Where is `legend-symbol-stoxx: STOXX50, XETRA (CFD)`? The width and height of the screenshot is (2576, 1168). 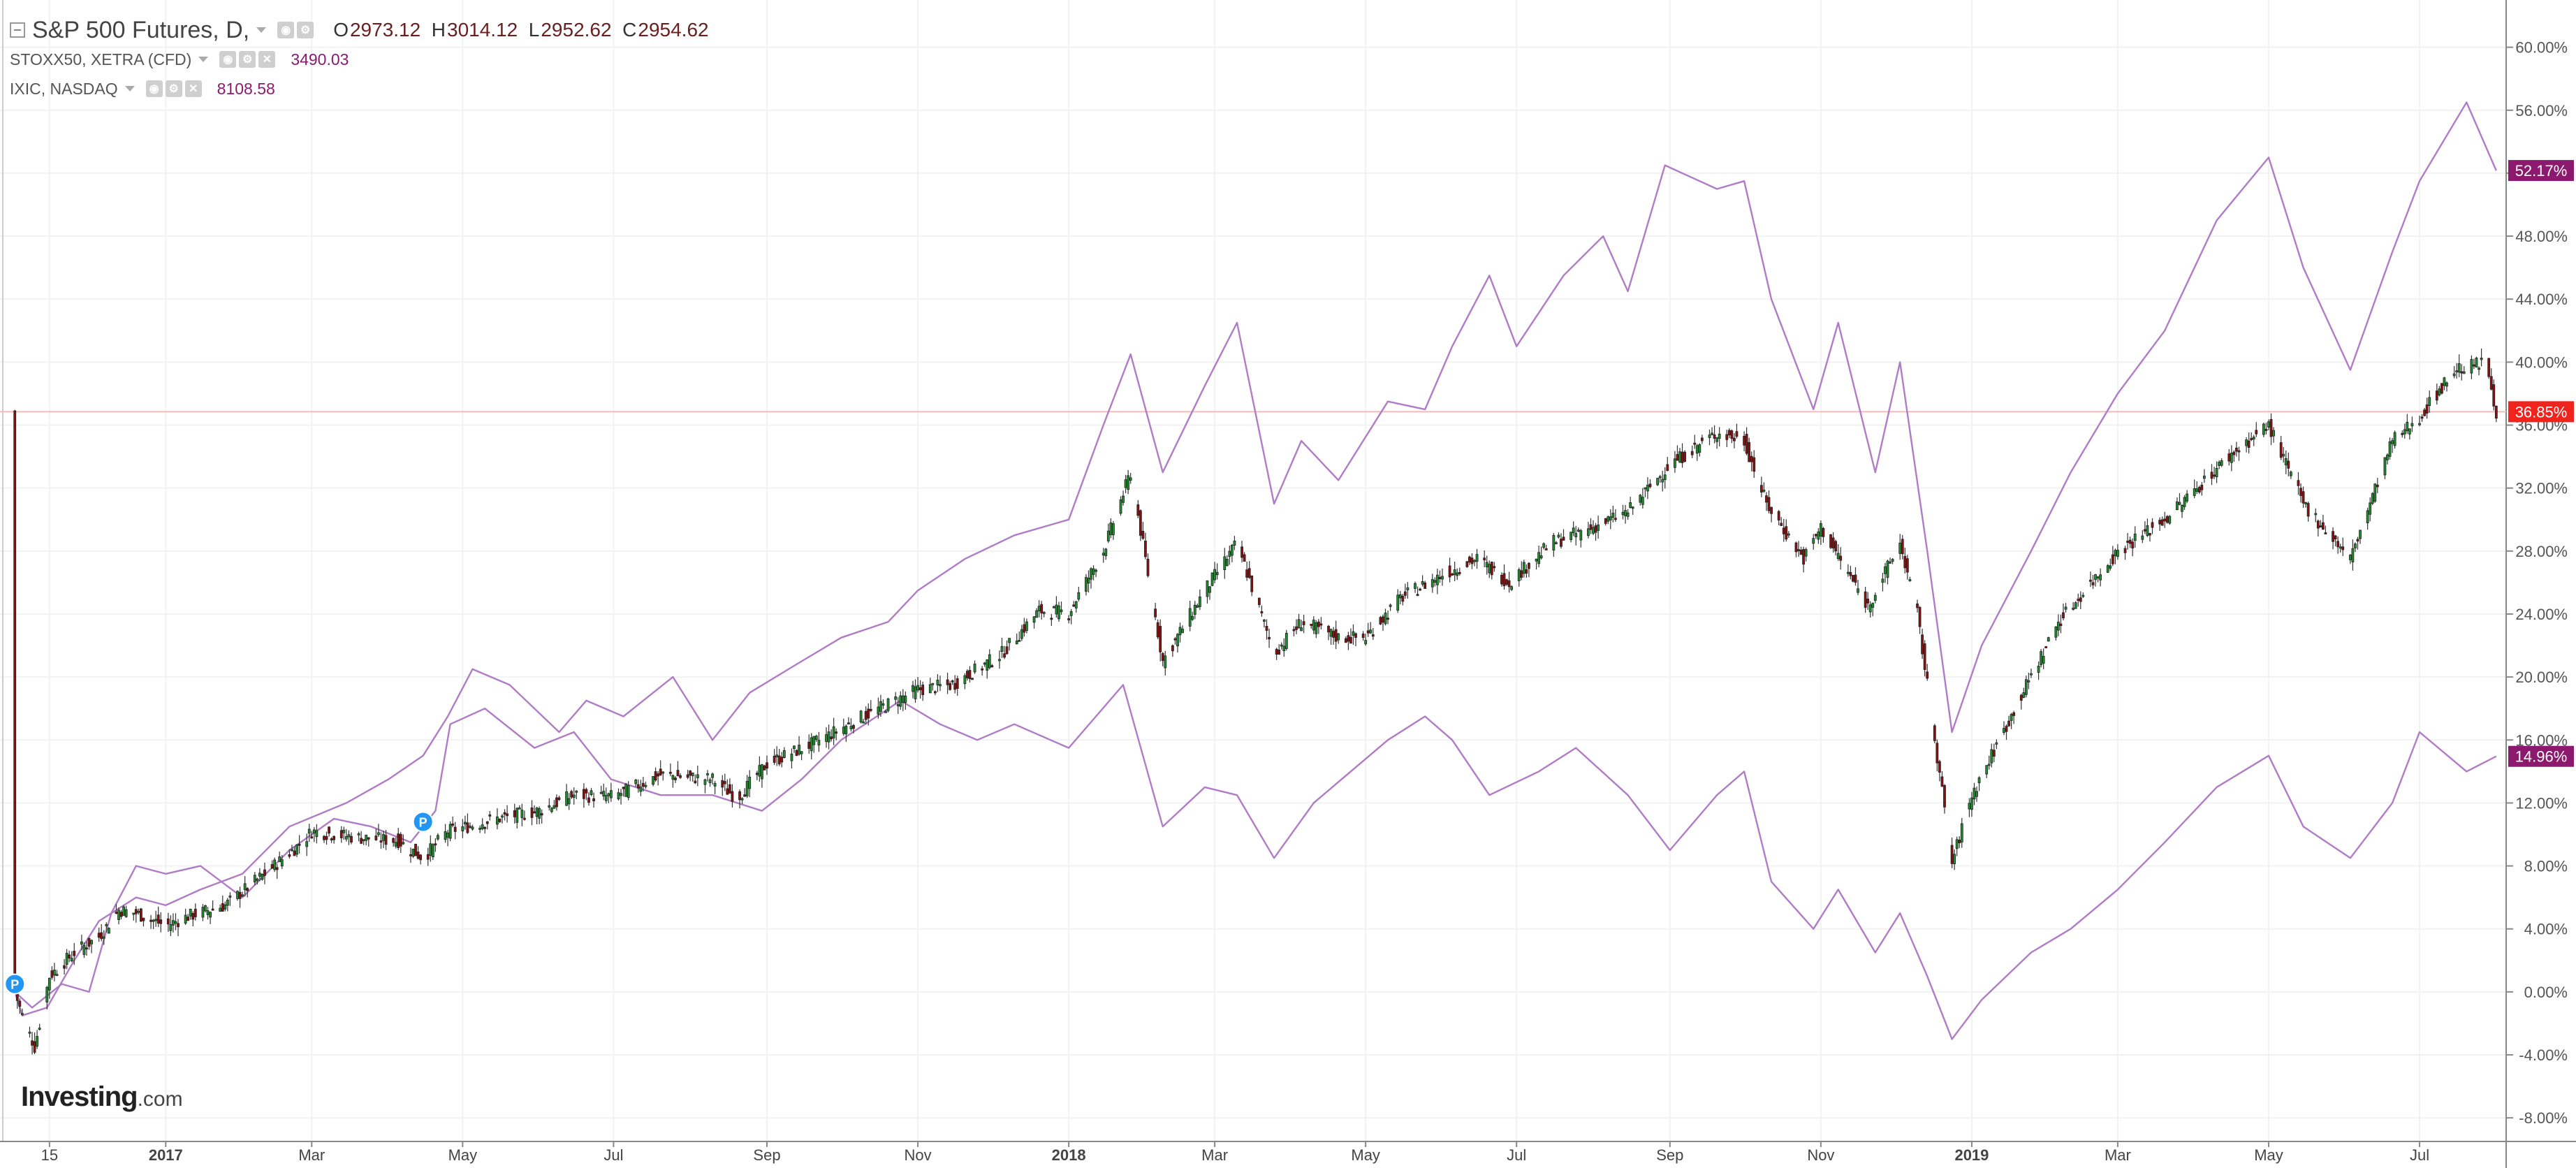 legend-symbol-stoxx: STOXX50, XETRA (CFD) is located at coordinates (101, 59).